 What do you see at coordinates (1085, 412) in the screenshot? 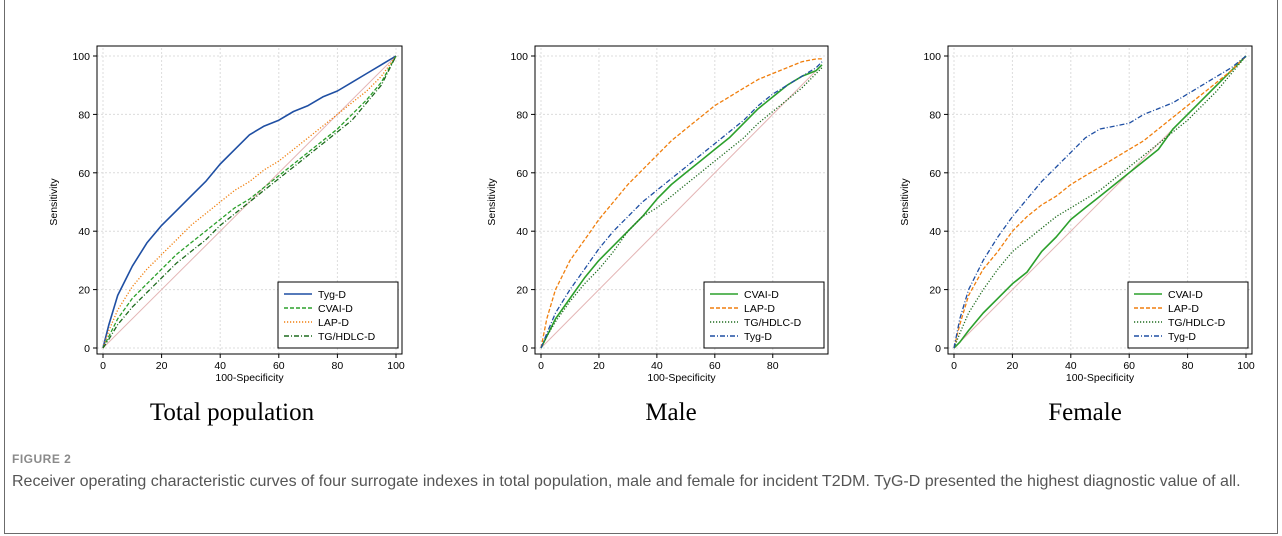
I see `panel-title: Female` at bounding box center [1085, 412].